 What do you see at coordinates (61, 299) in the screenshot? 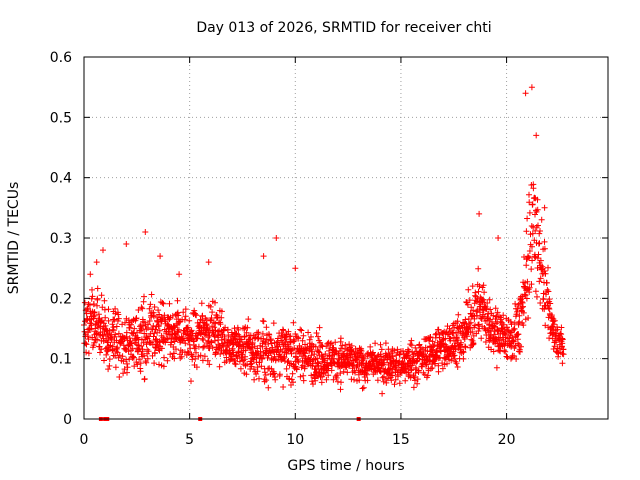
I see `y-tick-label: 0.2` at bounding box center [61, 299].